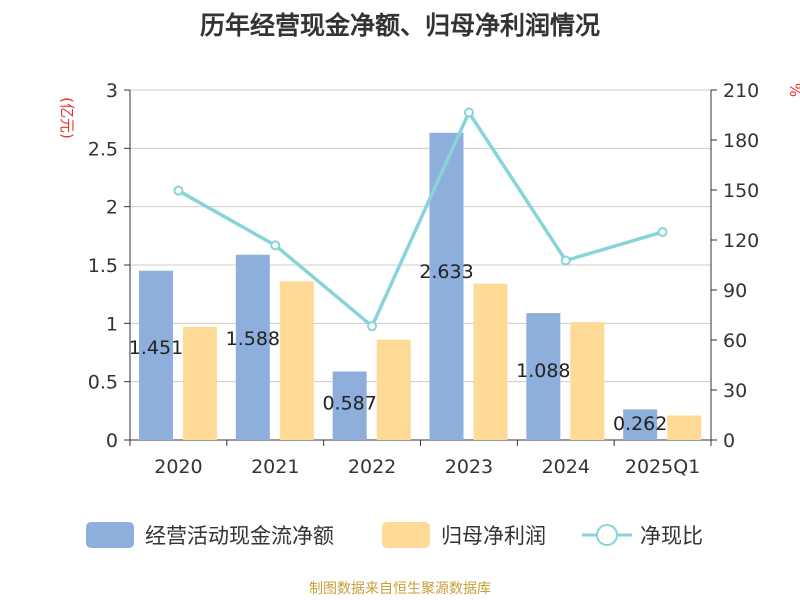  What do you see at coordinates (741, 241) in the screenshot?
I see `right-tick-label: 120` at bounding box center [741, 241].